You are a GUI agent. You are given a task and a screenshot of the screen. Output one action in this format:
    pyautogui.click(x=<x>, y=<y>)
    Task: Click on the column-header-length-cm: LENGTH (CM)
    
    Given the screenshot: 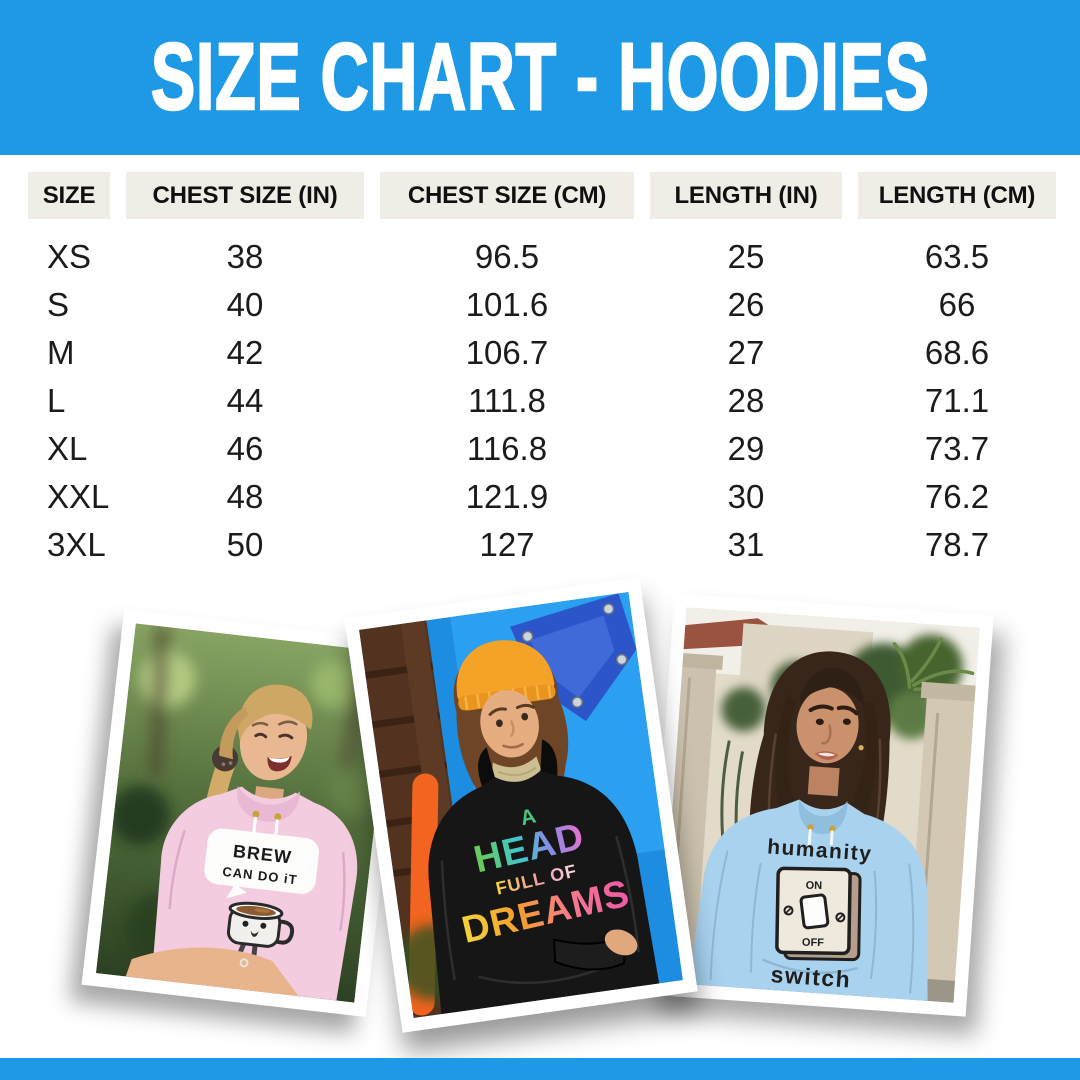 What is the action you would take?
    pyautogui.click(x=957, y=195)
    